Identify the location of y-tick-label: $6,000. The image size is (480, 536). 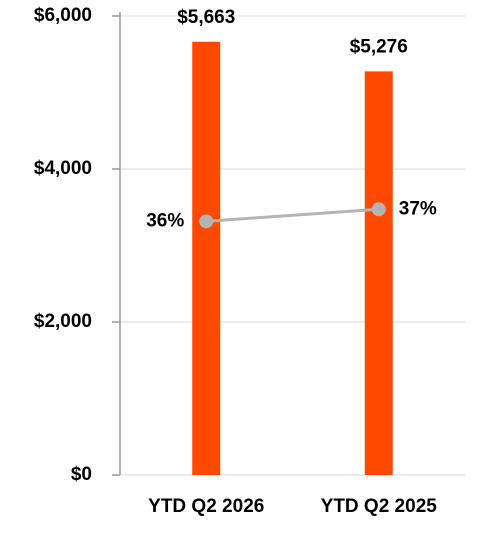
(63, 15).